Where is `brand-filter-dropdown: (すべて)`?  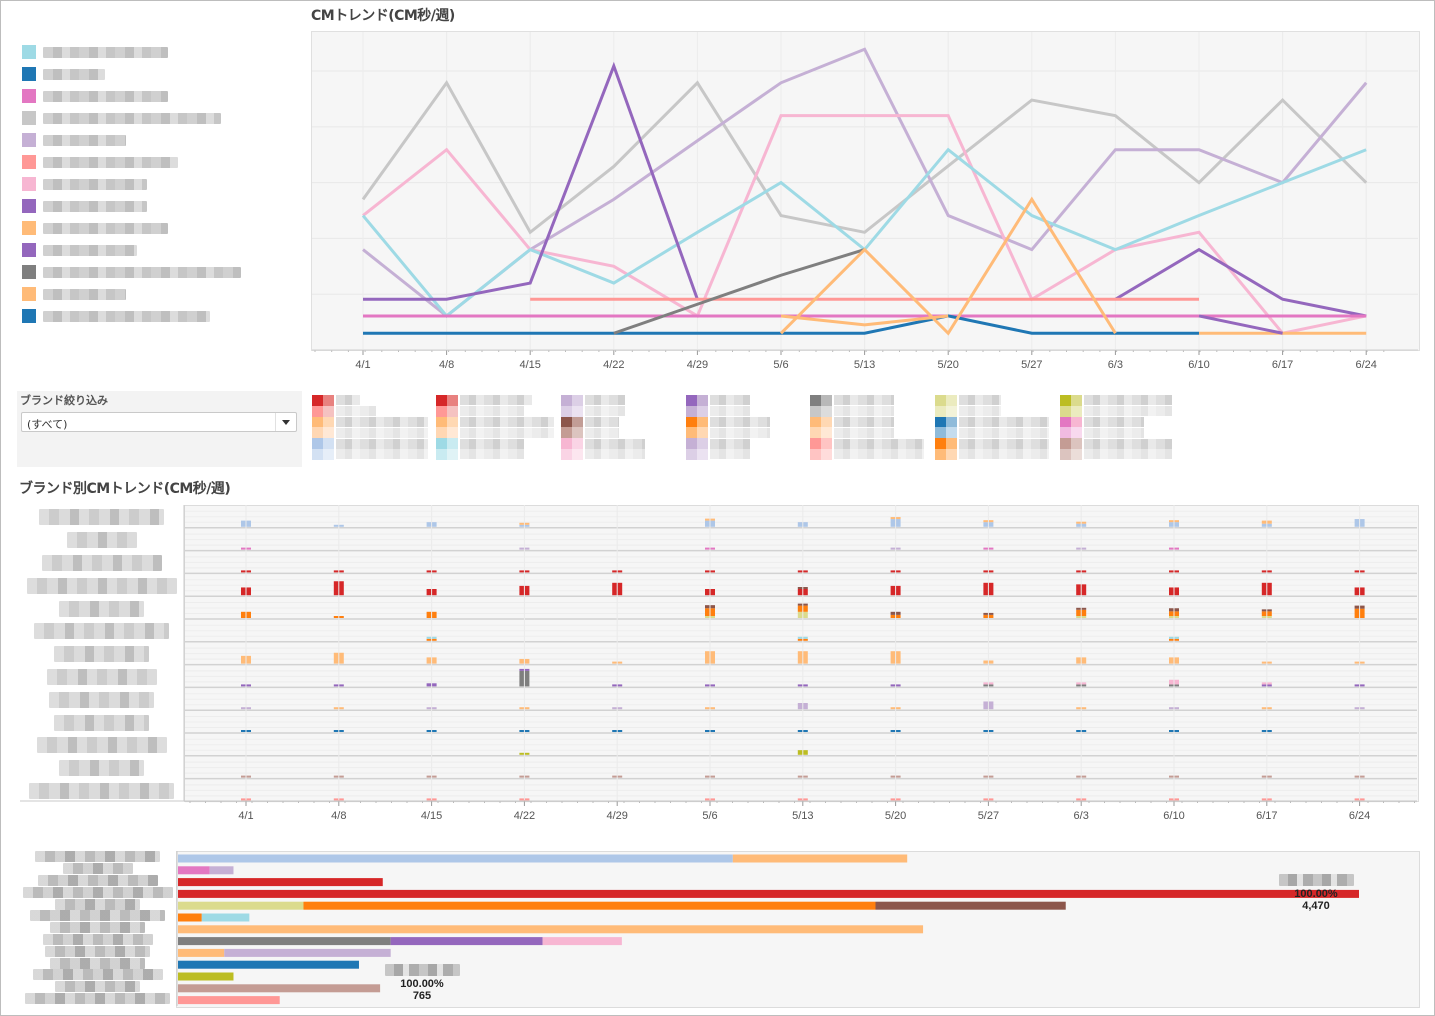 brand-filter-dropdown: (すべて) is located at coordinates (159, 422).